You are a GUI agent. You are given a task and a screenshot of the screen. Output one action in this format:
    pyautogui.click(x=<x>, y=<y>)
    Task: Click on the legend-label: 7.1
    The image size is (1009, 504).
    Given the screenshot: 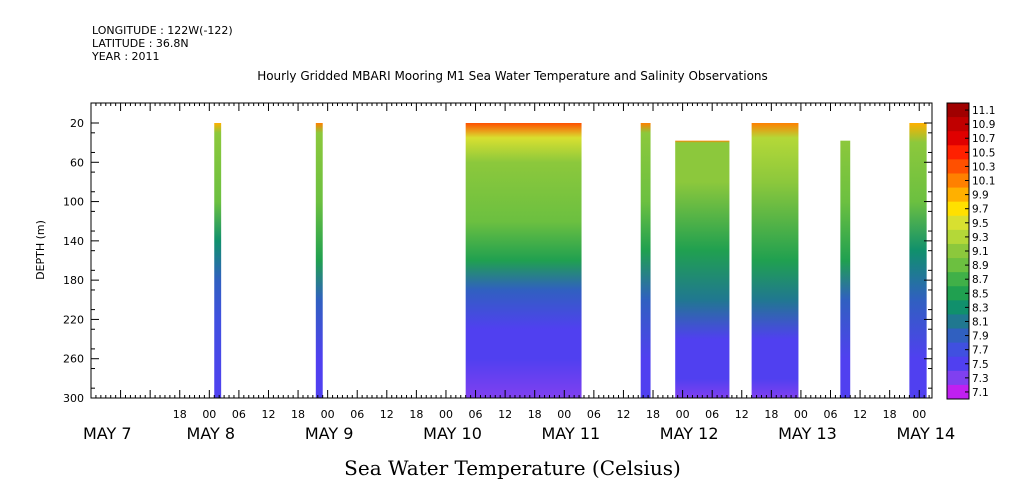 What is the action you would take?
    pyautogui.click(x=980, y=393)
    